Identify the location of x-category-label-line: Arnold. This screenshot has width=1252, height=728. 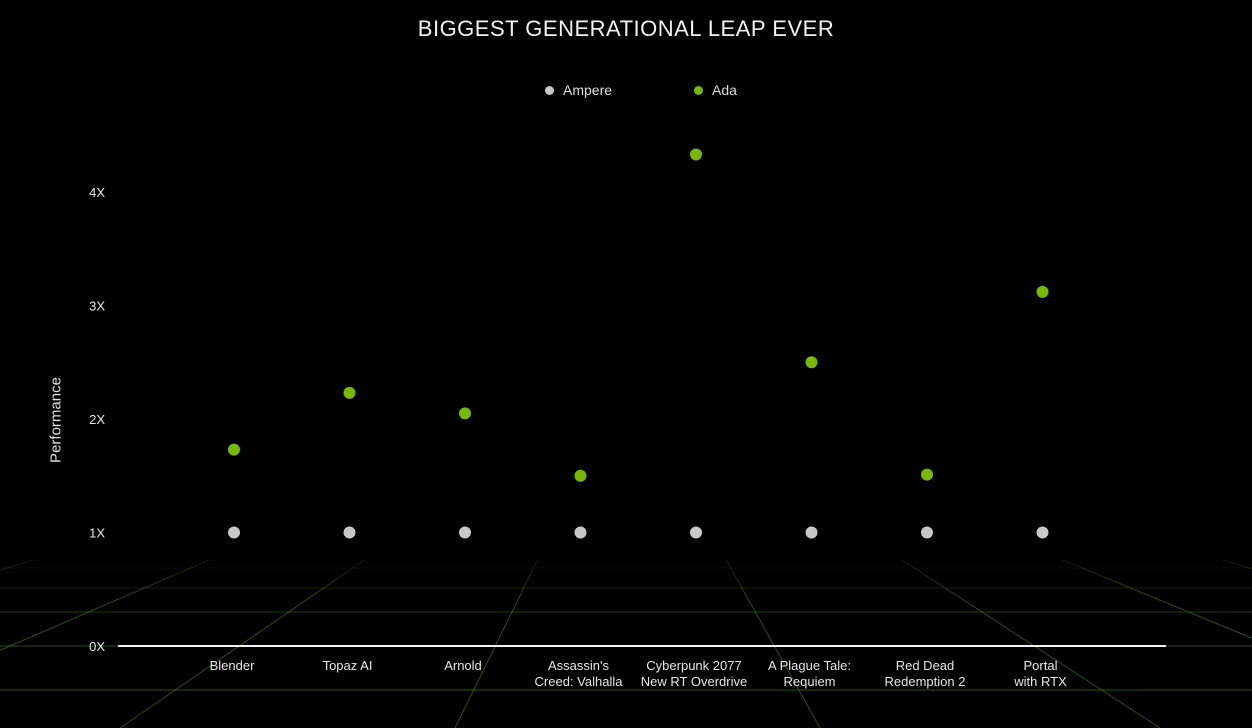
(463, 665).